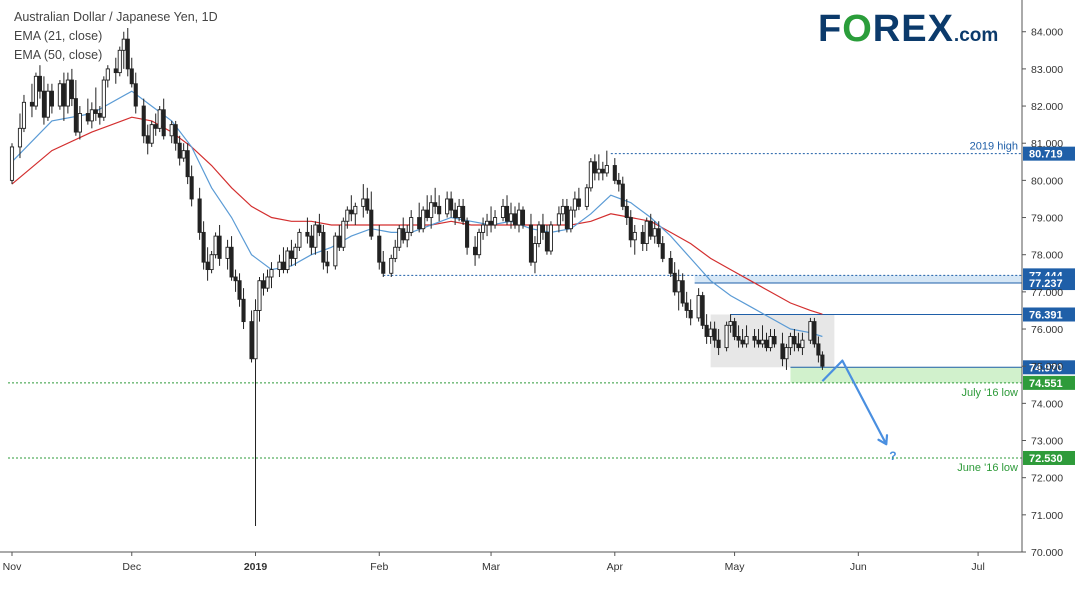  Describe the element at coordinates (892, 456) in the screenshot. I see `projection-label: ?` at that location.